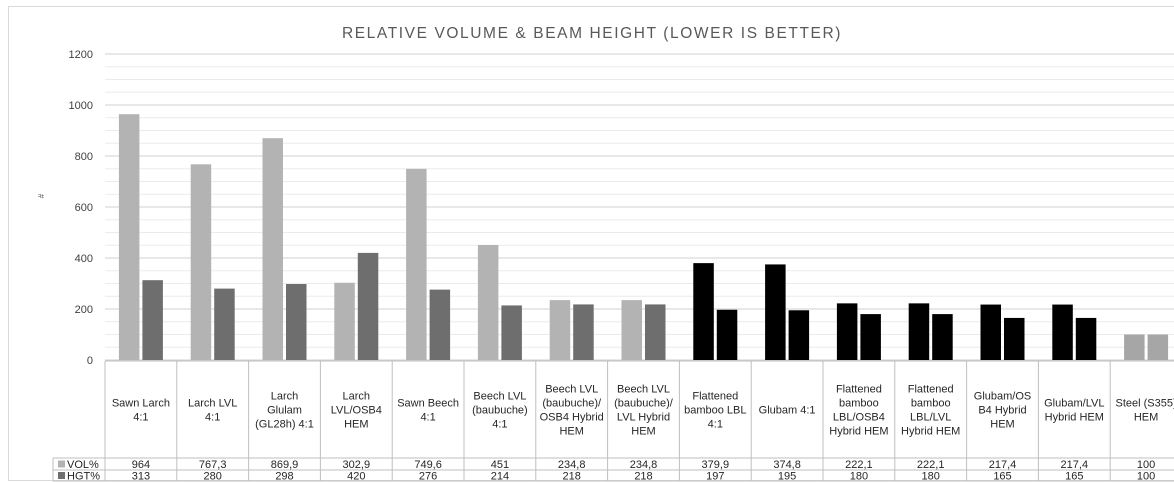 Image resolution: width=1174 pixels, height=483 pixels. I want to click on category-label-line: B4 Hybrid, so click(1002, 411).